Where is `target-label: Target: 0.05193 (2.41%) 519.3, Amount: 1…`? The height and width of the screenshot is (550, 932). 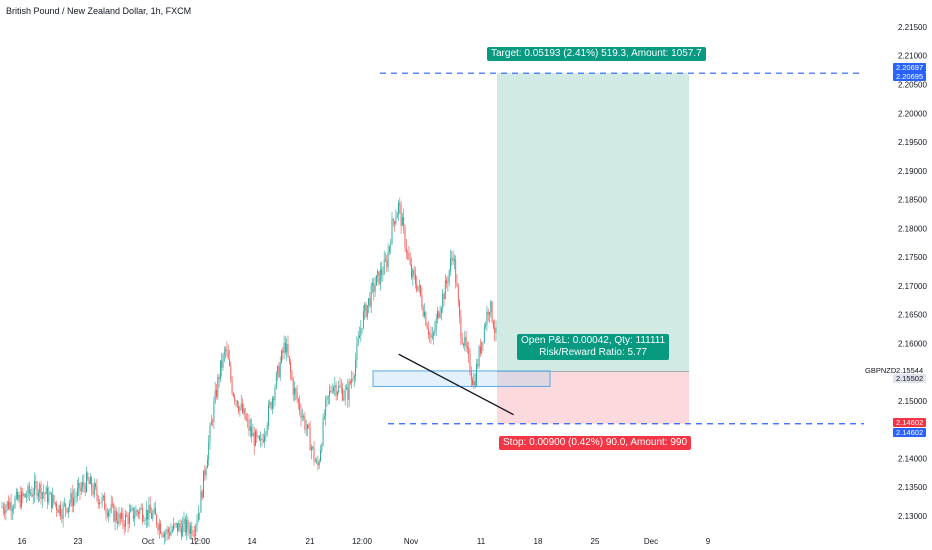 target-label: Target: 0.05193 (2.41%) 519.3, Amount: 1… is located at coordinates (596, 54).